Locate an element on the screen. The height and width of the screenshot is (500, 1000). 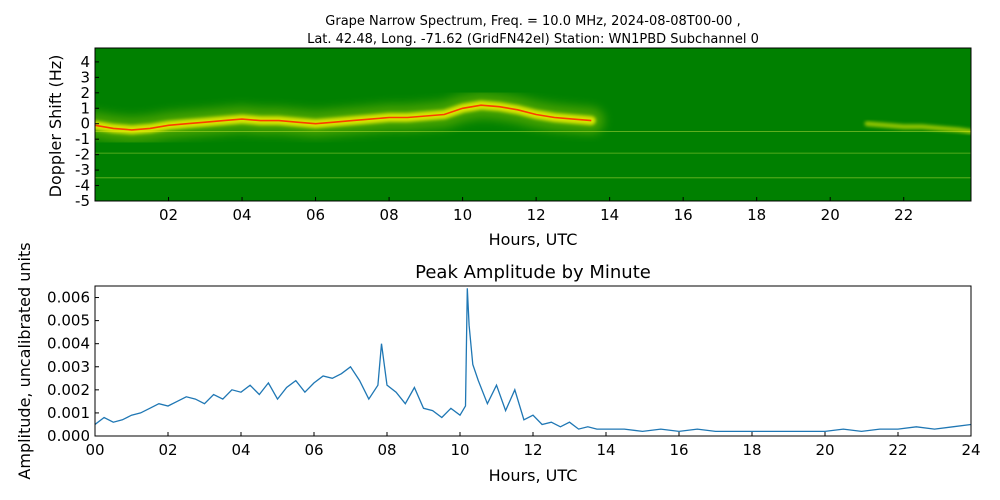
y-tick-label: 4 is located at coordinates (85, 62).